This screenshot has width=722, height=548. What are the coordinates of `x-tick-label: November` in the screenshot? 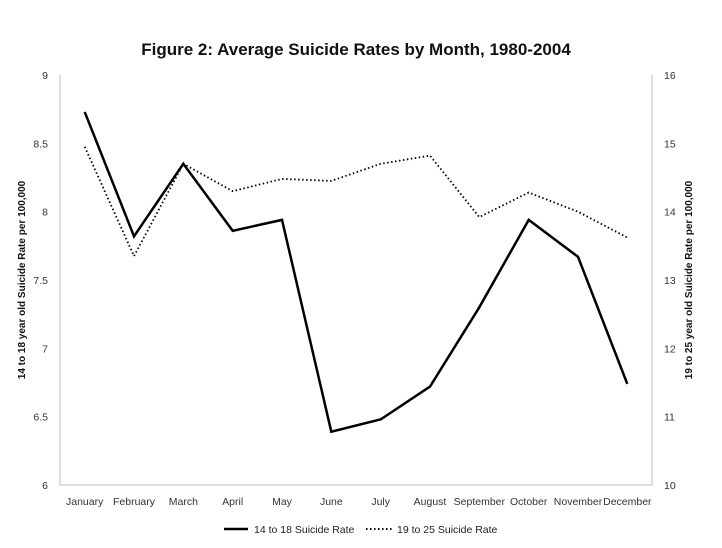 It's located at (578, 502).